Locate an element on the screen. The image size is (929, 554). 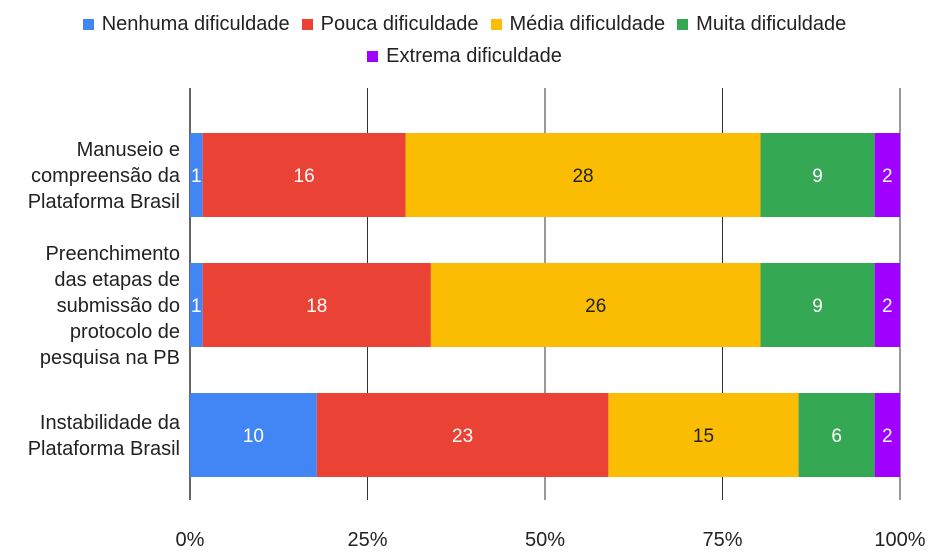
legend-label: Média dificuldade is located at coordinates (587, 23).